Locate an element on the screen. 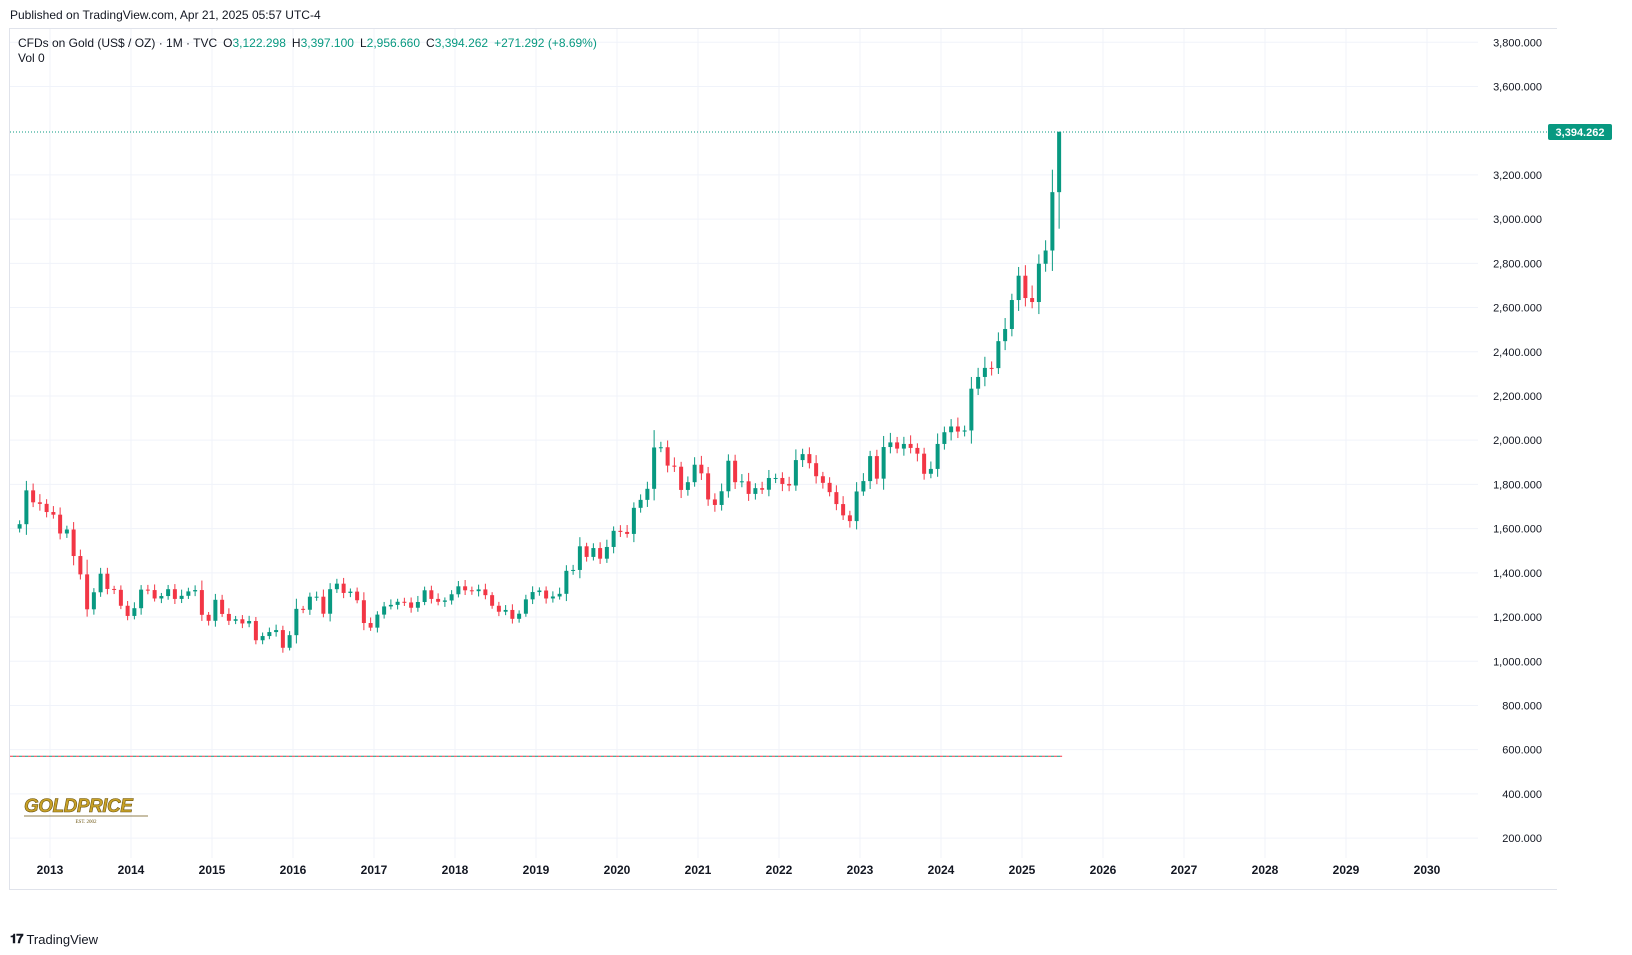 This screenshot has width=1632, height=955. x-tick-label: 2018 is located at coordinates (455, 870).